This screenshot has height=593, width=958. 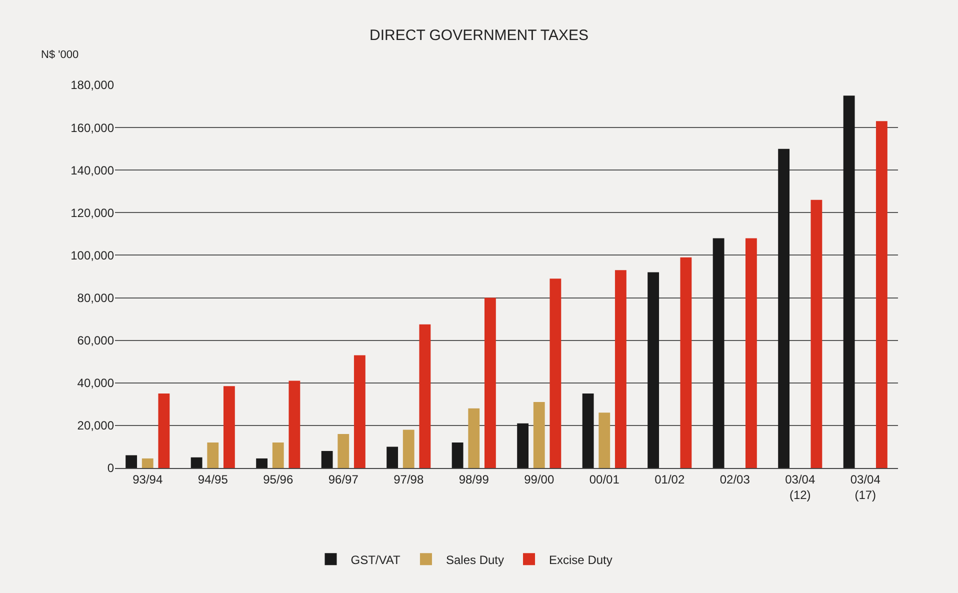 I want to click on chart-title: DIRECT GOVERNMENT TAXES, so click(x=479, y=35).